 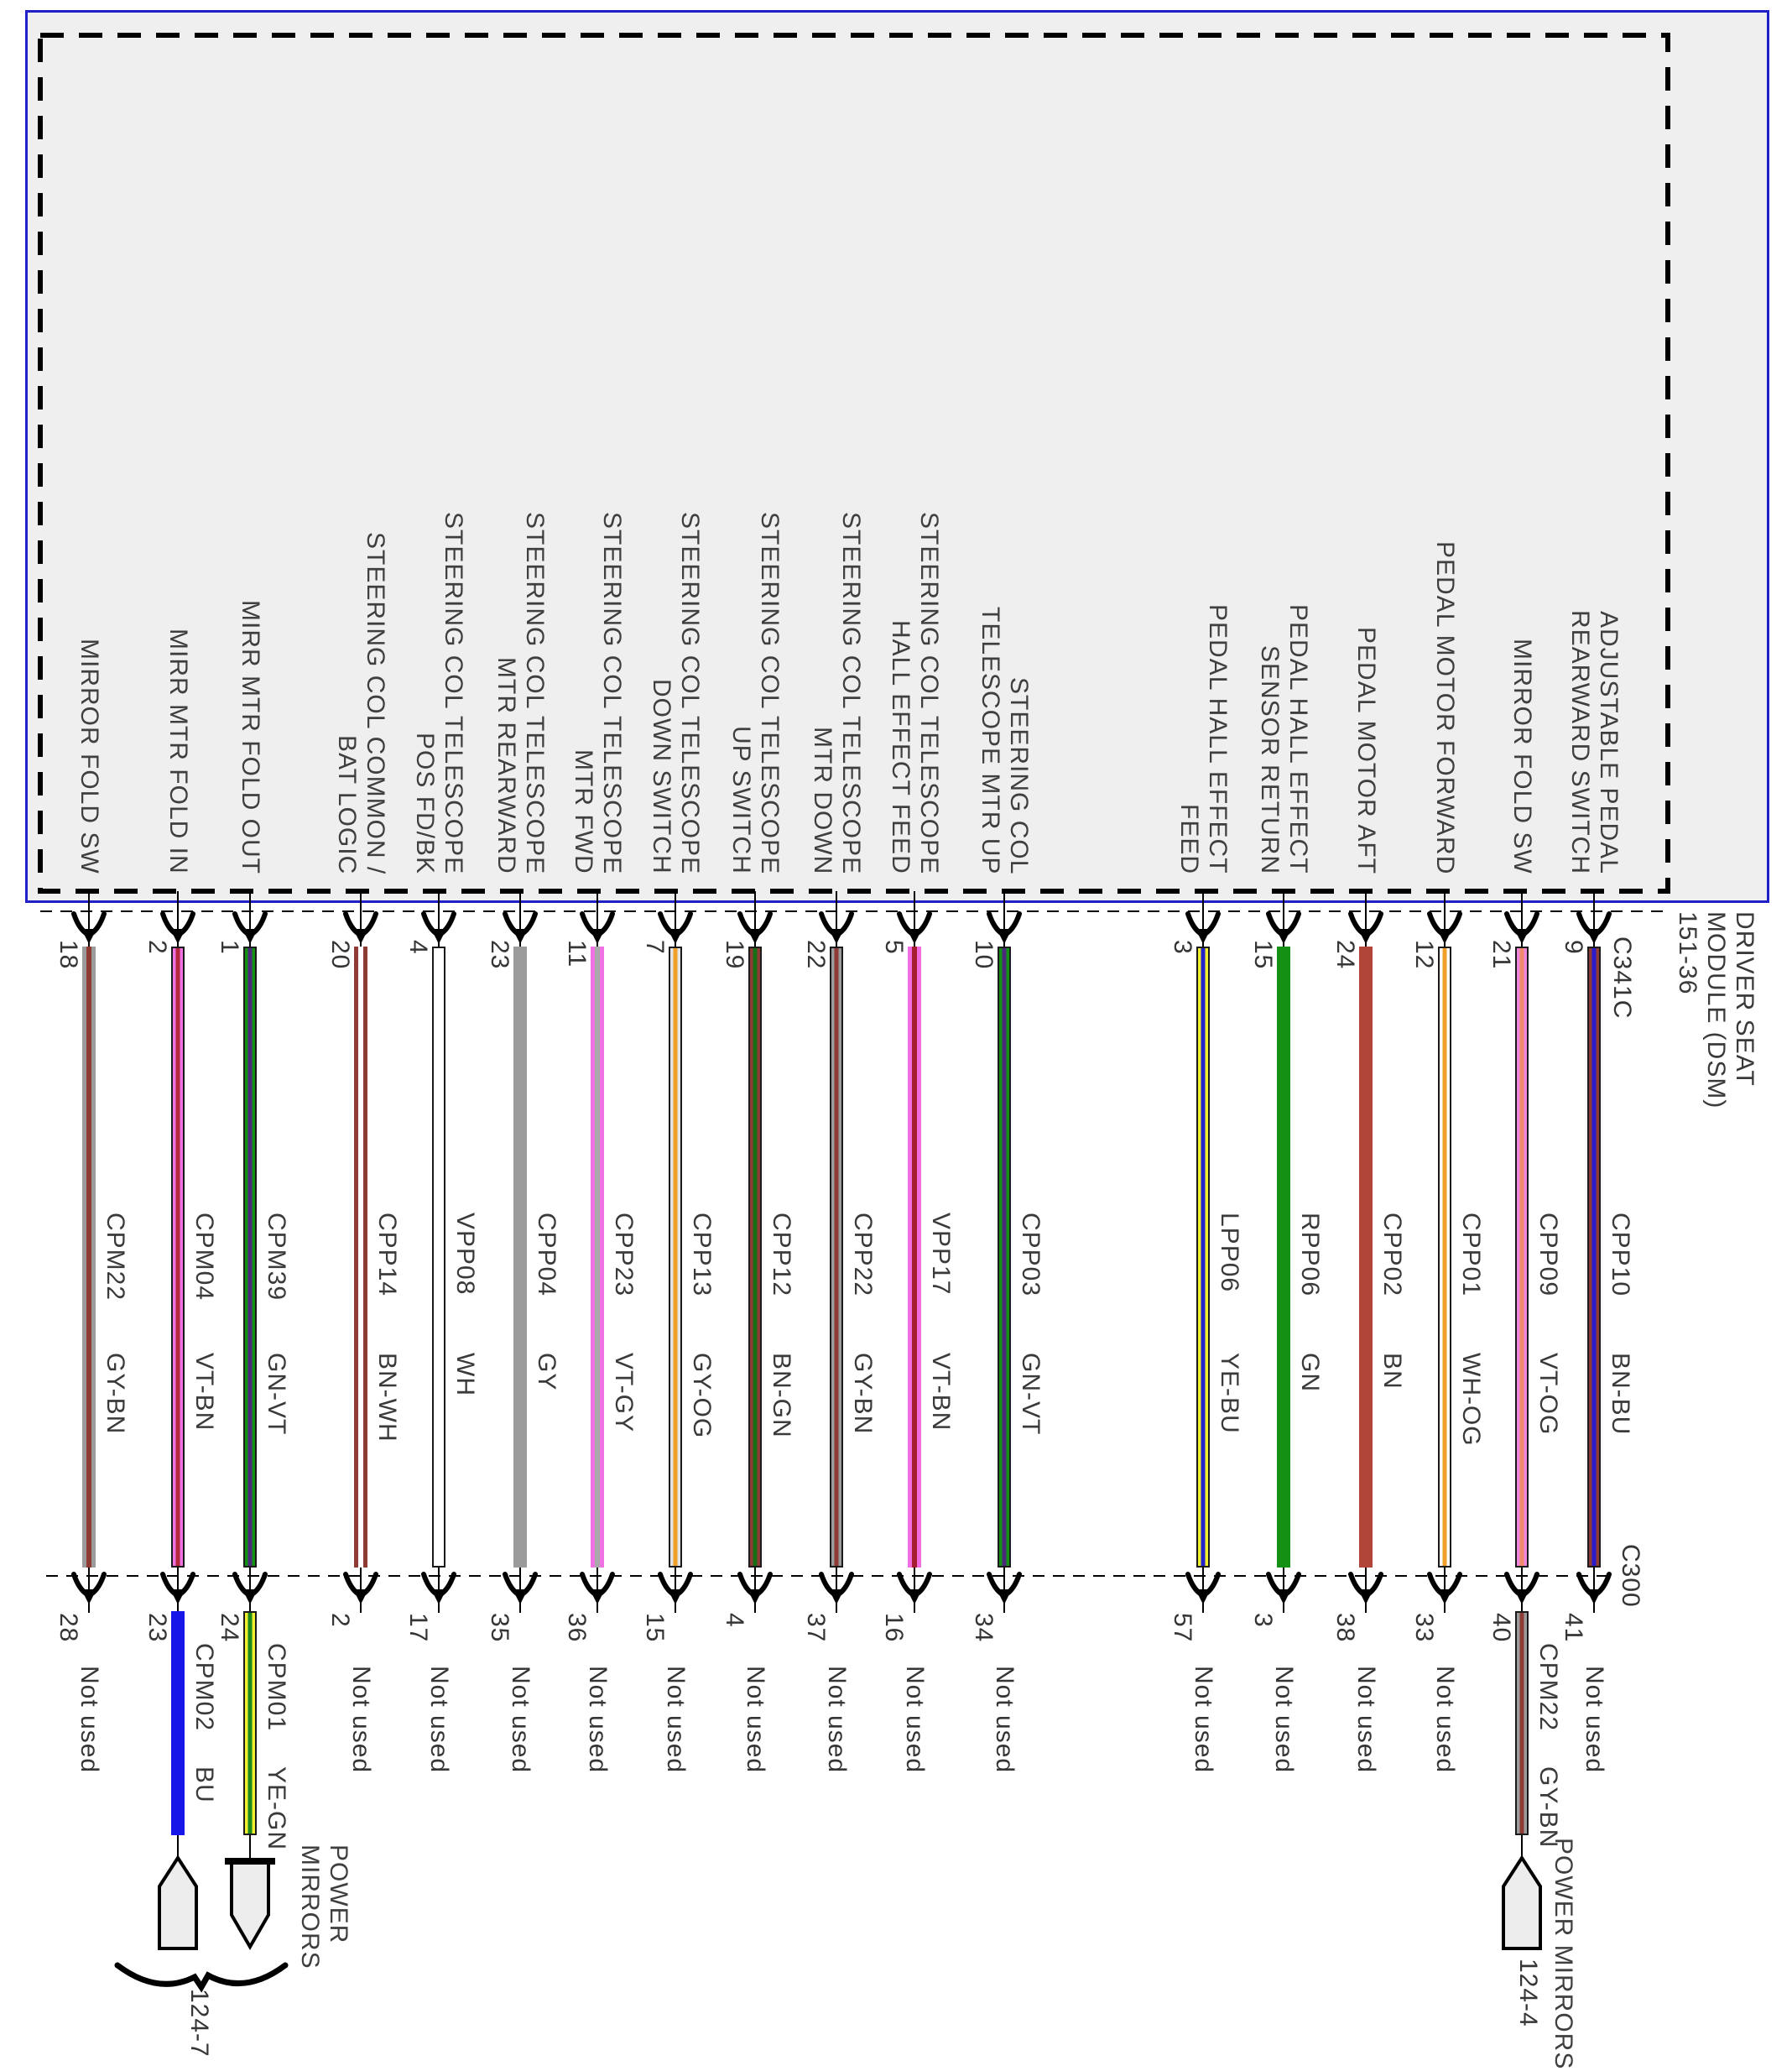 What do you see at coordinates (465, 1254) in the screenshot?
I see `wire-vpp08-circuit-label: VPP08` at bounding box center [465, 1254].